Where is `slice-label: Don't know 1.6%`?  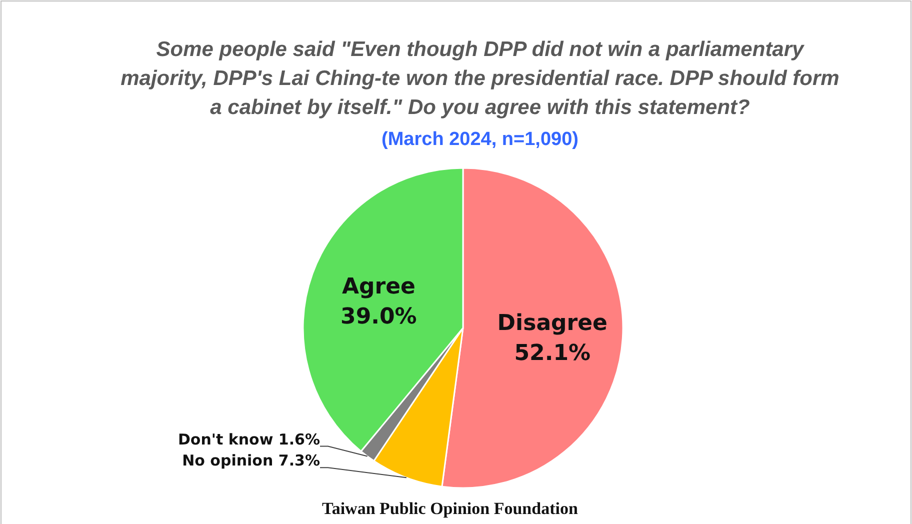
slice-label: Don't know 1.6% is located at coordinates (249, 439).